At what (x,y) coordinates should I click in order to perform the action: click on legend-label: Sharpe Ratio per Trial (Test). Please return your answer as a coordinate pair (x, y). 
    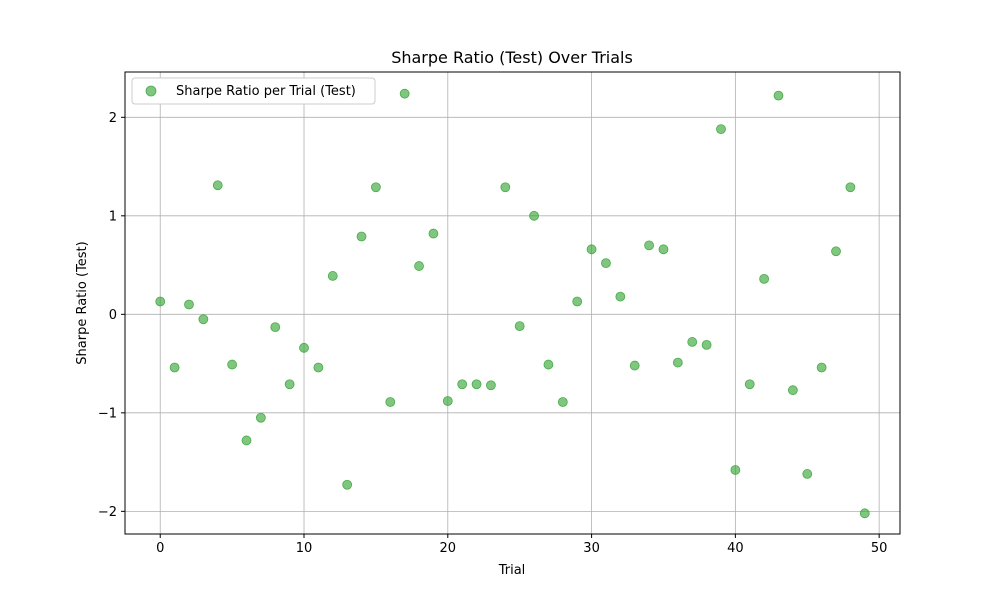
    Looking at the image, I should click on (266, 91).